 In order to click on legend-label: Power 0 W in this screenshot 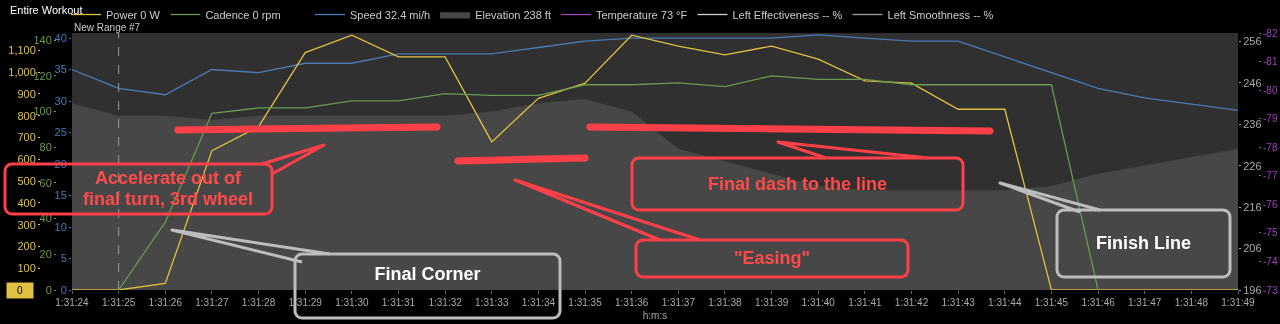, I will do `click(133, 14)`.